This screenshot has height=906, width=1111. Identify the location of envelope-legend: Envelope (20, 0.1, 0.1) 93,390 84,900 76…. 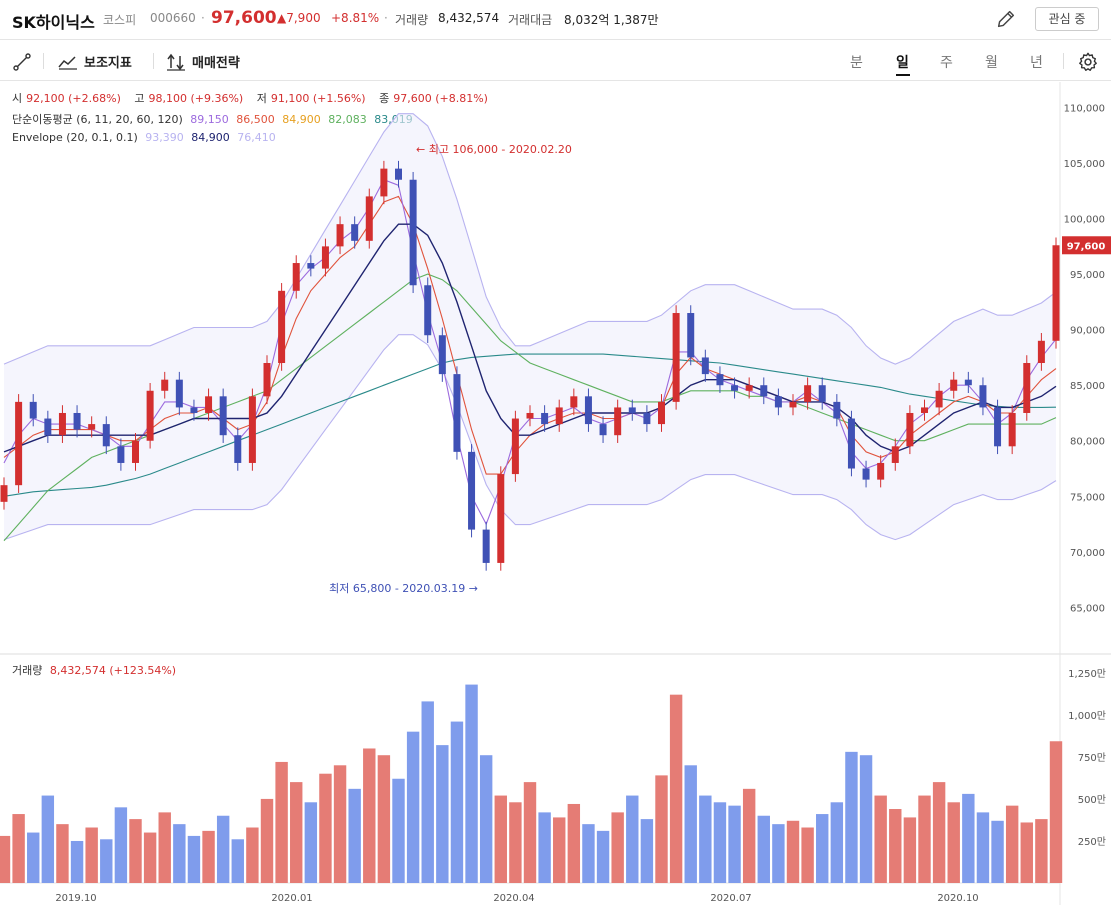
(146, 137).